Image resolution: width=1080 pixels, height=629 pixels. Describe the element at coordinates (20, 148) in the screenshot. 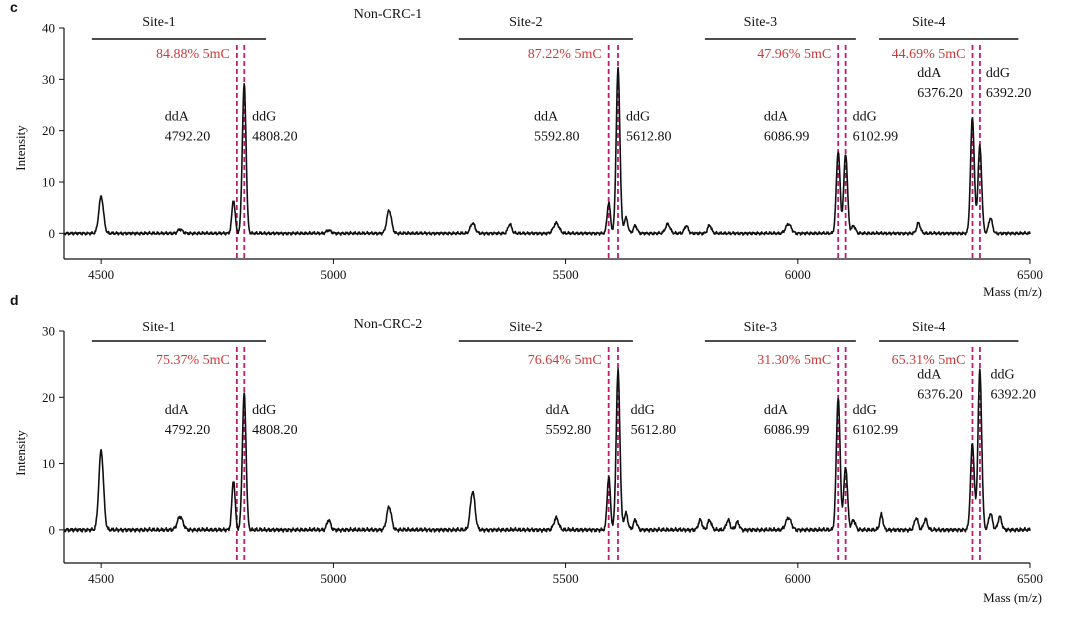

I see `panel-c-ylabel: Intensity` at that location.